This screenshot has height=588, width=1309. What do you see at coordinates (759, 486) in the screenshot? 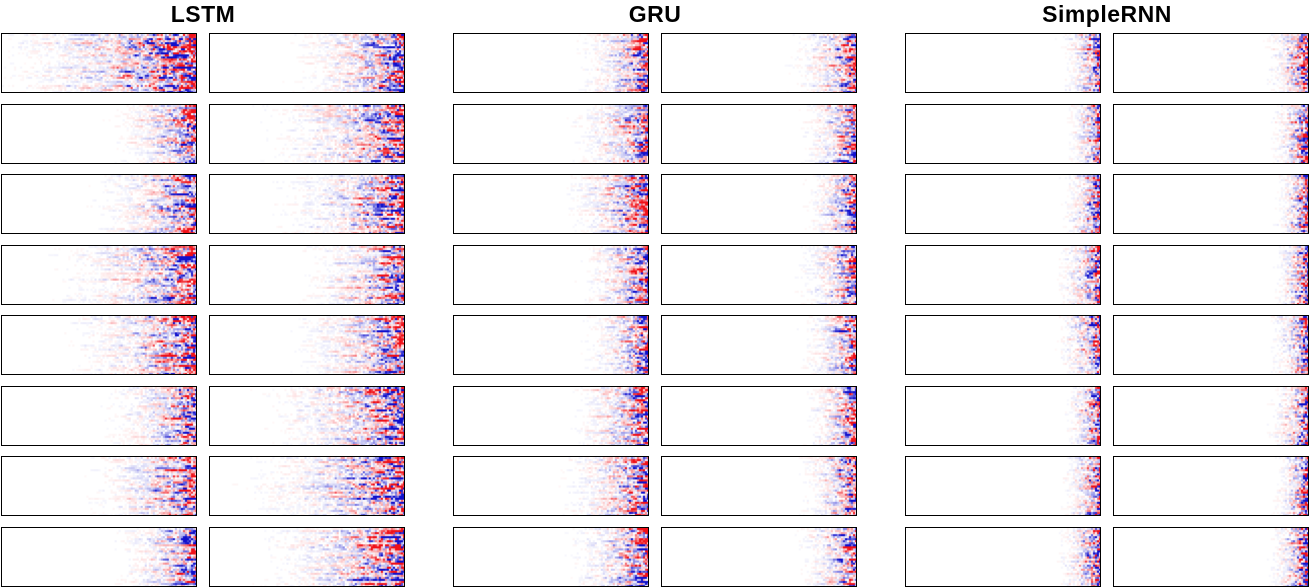
I see `heatmap-panel-gru-r7c2` at bounding box center [759, 486].